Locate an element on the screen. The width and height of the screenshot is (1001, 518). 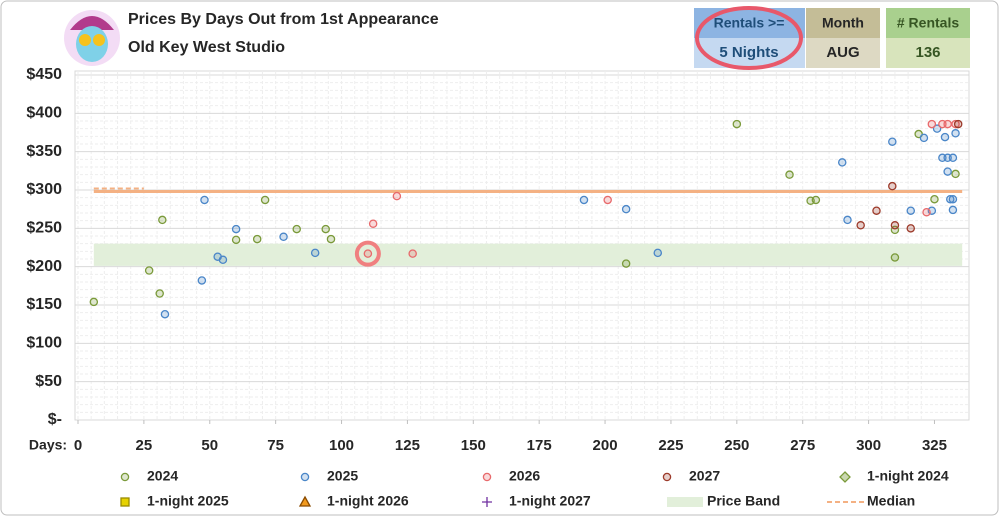
legend-label: 1-night 2024 is located at coordinates (908, 476).